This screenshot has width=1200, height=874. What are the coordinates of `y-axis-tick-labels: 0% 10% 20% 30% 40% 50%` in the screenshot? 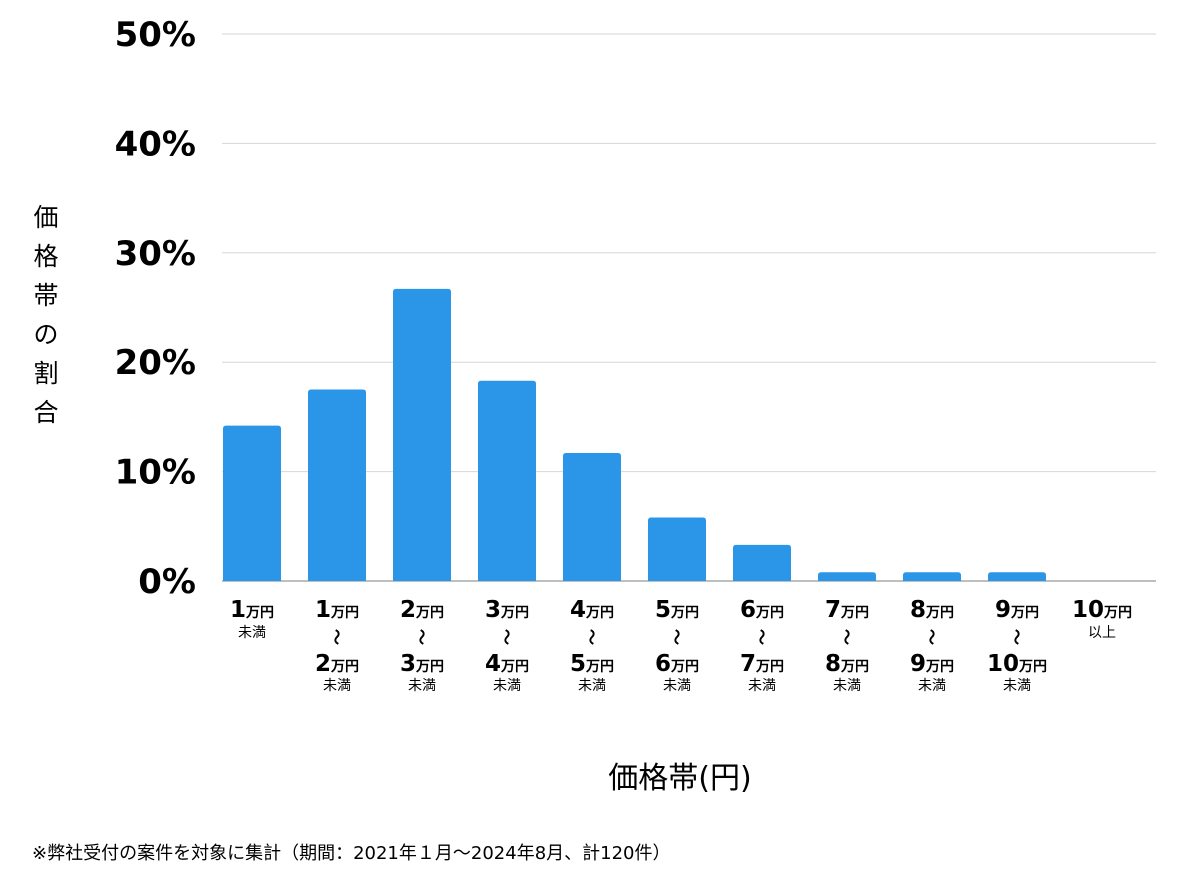 It's located at (155, 308).